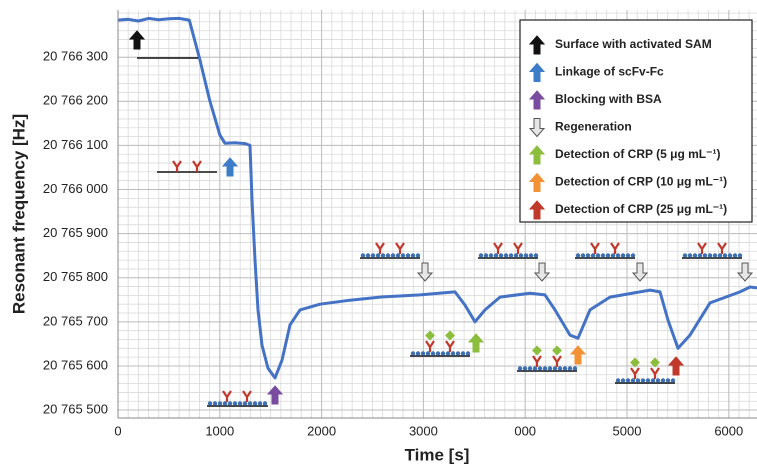 The image size is (757, 472). I want to click on legend-label: Detection of CRP (25 μg mL⁻¹), so click(641, 209).